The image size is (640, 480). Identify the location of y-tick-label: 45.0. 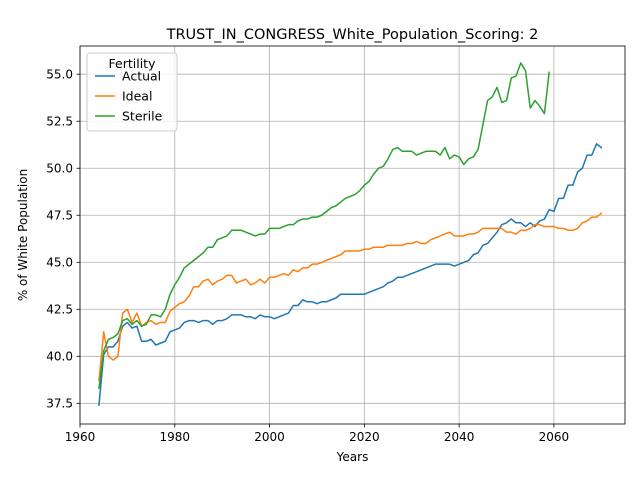
(59, 263).